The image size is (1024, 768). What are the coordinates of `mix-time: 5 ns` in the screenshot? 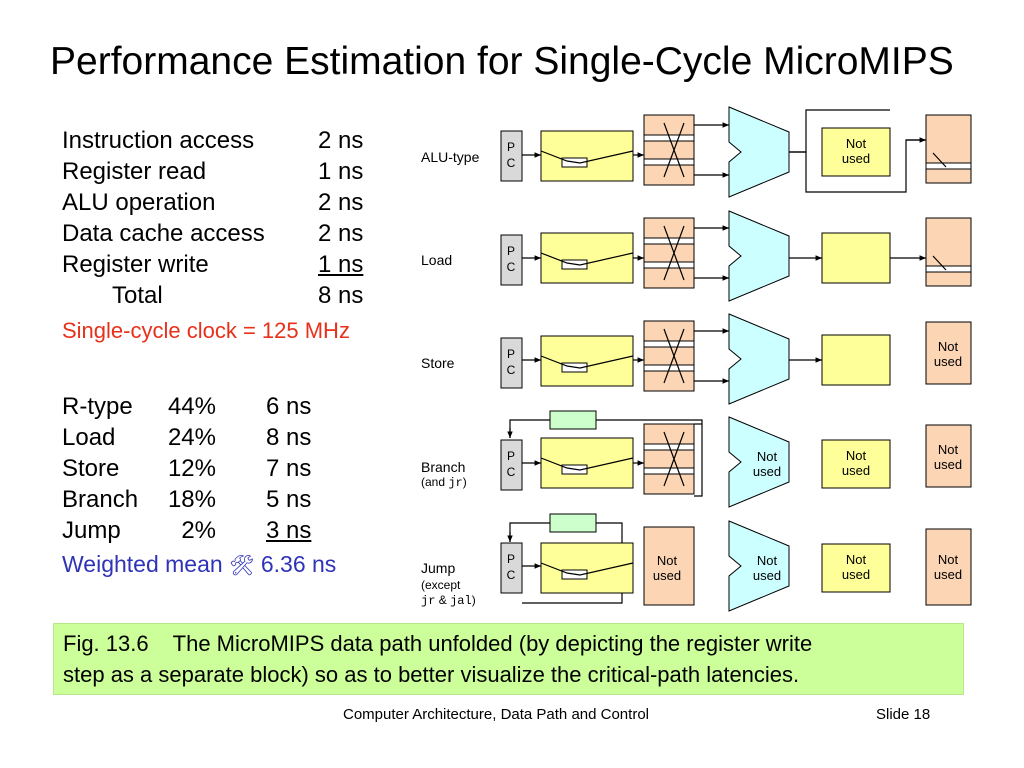 It's located at (289, 499).